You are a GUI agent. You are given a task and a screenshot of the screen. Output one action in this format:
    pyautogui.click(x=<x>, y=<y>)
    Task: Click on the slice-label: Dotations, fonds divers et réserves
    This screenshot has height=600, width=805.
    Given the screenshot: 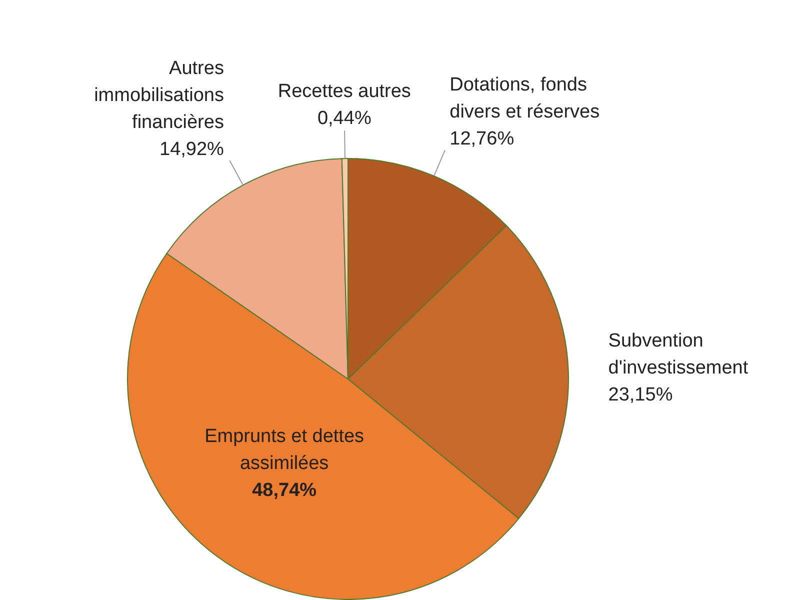 What is the action you would take?
    pyautogui.click(x=525, y=98)
    